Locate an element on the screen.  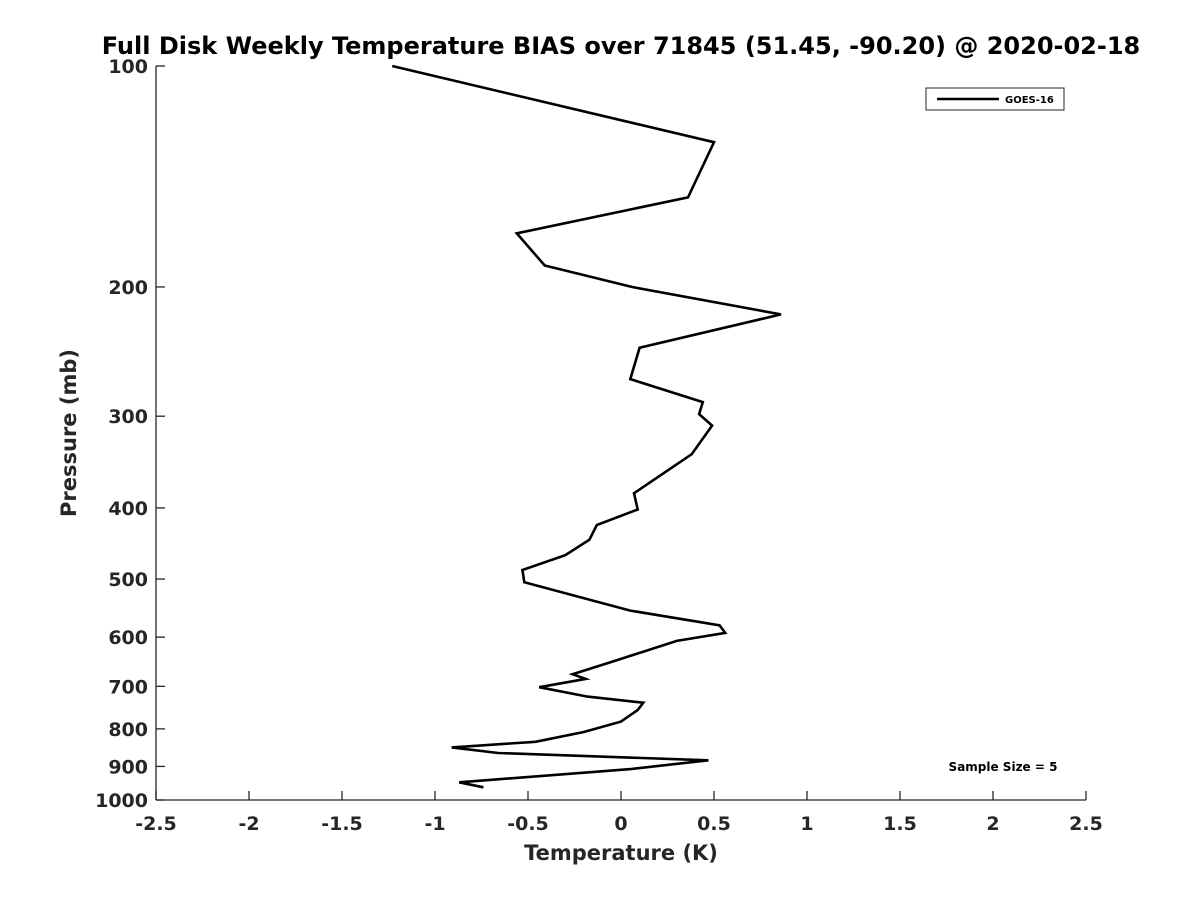
sample-size-annotation: Sample Size = 5 is located at coordinates (1003, 767).